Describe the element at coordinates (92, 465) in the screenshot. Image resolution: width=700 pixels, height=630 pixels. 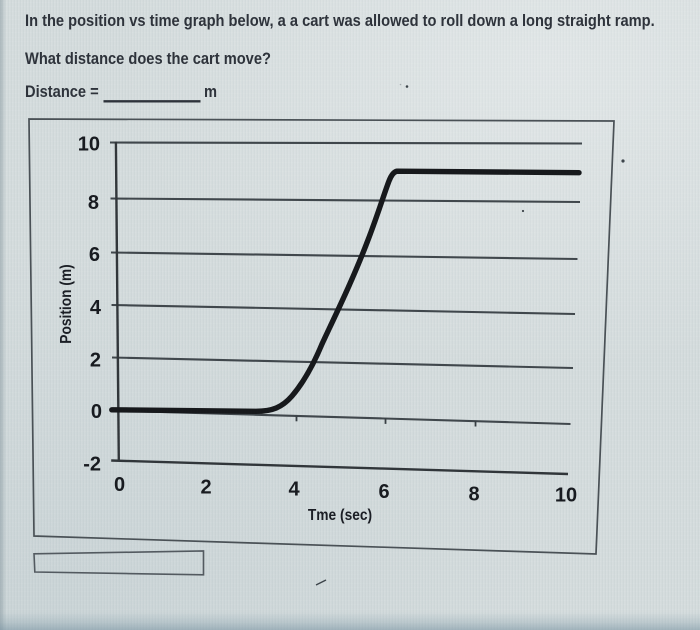
I see `svg-text: -2` at that location.